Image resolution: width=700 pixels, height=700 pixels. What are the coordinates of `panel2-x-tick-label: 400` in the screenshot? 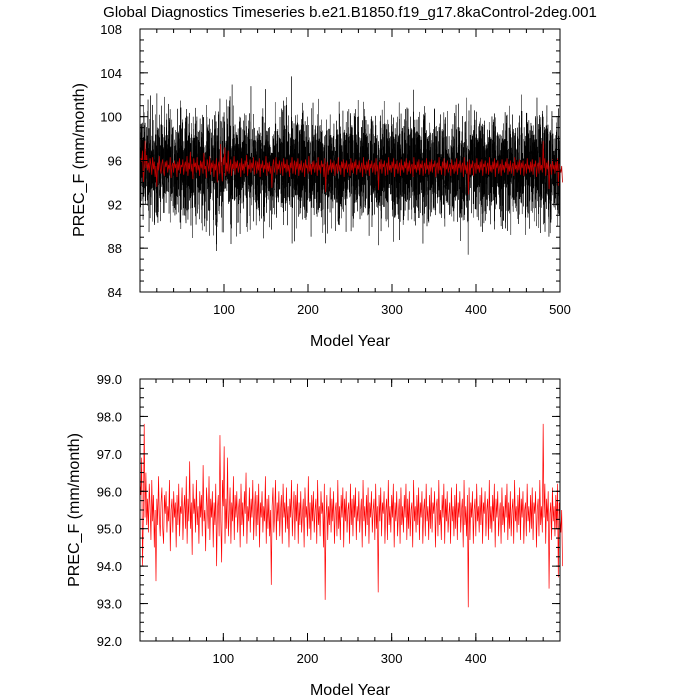 It's located at (476, 658).